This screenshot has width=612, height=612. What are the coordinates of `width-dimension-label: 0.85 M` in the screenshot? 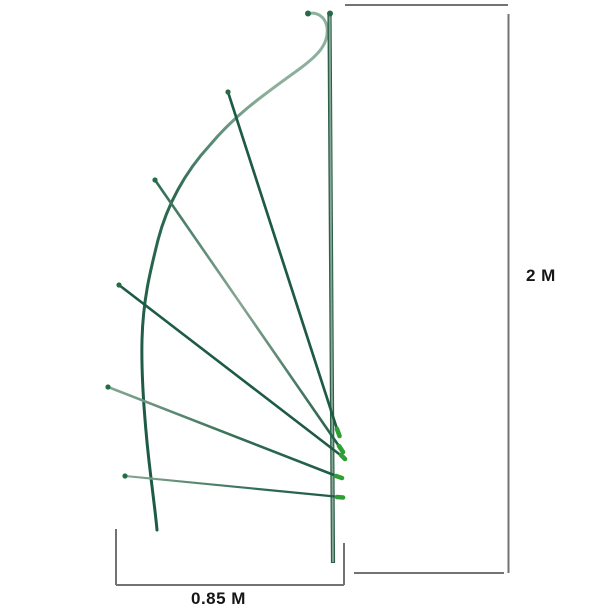 It's located at (218, 598).